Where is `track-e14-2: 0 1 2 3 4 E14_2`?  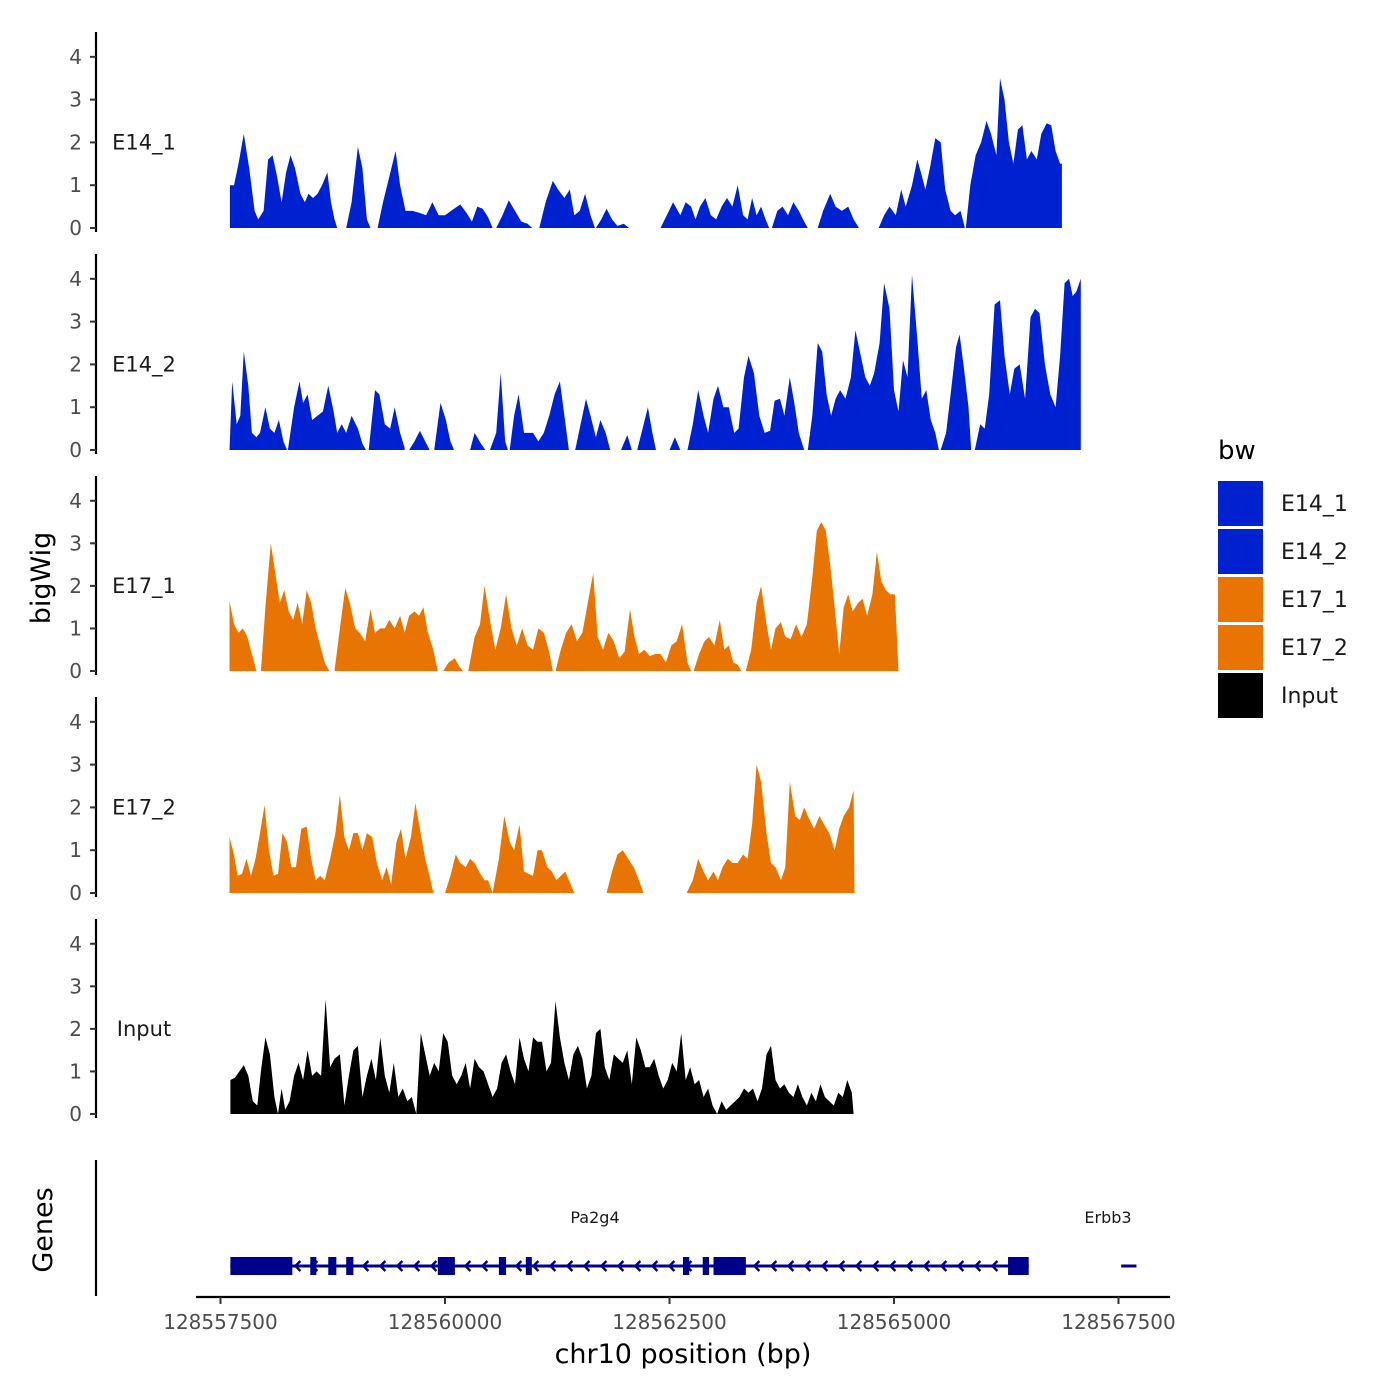 track-e14-2: 0 1 2 3 4 E14_2 is located at coordinates (575, 358).